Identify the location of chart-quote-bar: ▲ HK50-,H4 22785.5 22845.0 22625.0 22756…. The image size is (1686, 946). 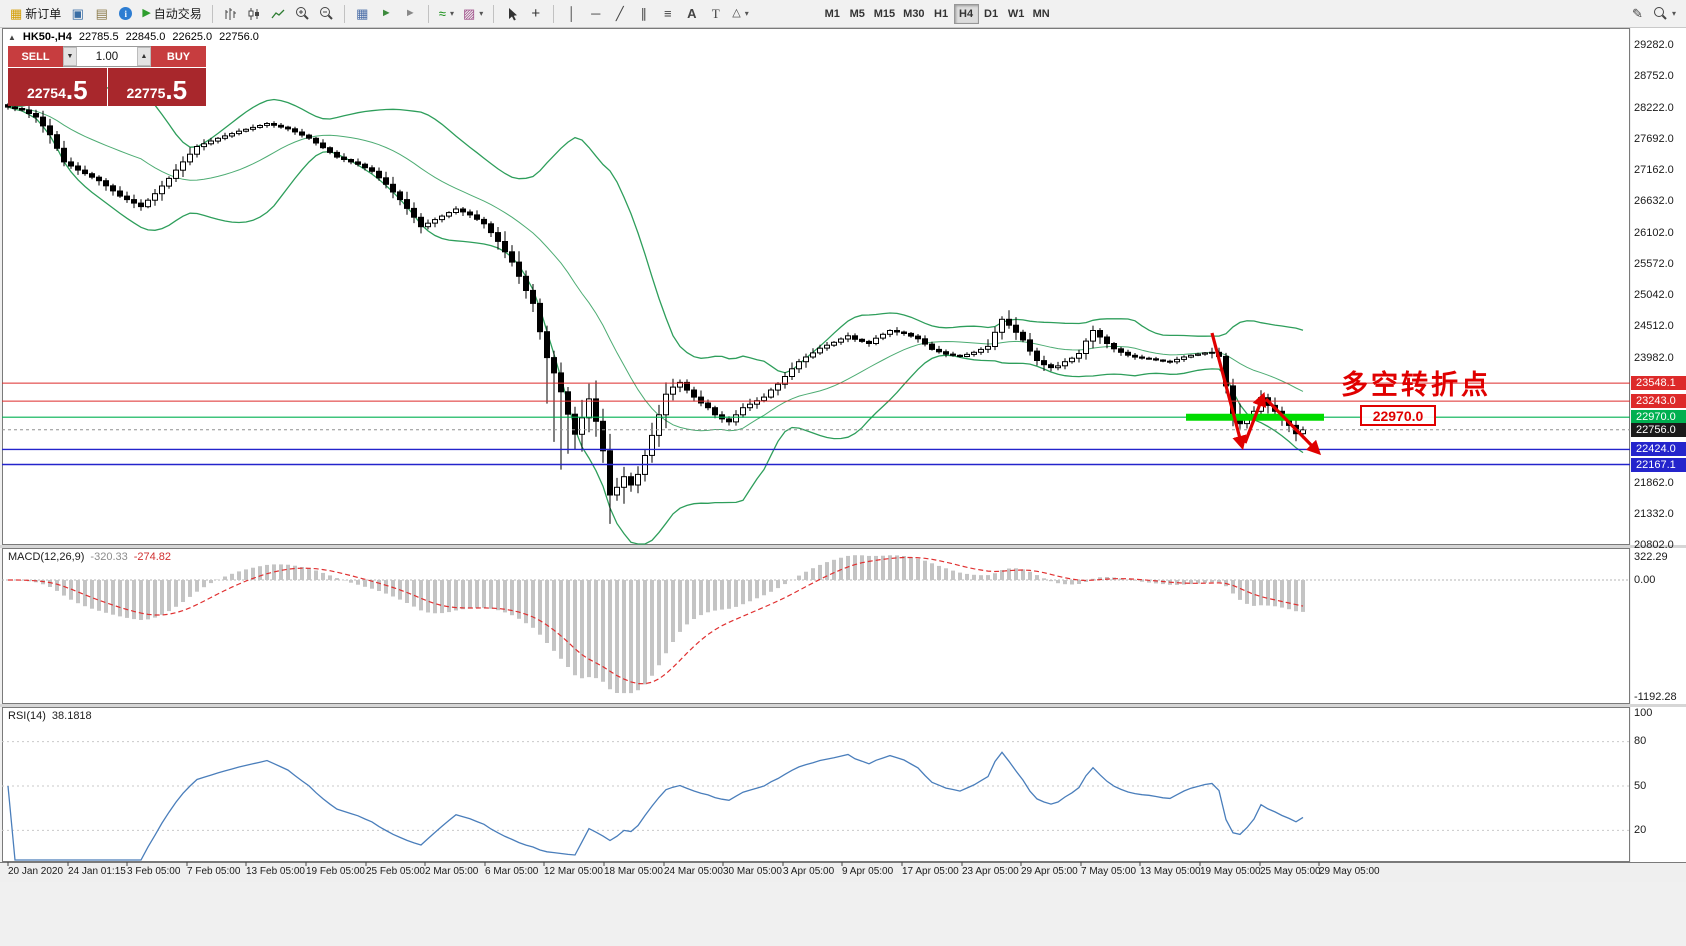
(133, 37).